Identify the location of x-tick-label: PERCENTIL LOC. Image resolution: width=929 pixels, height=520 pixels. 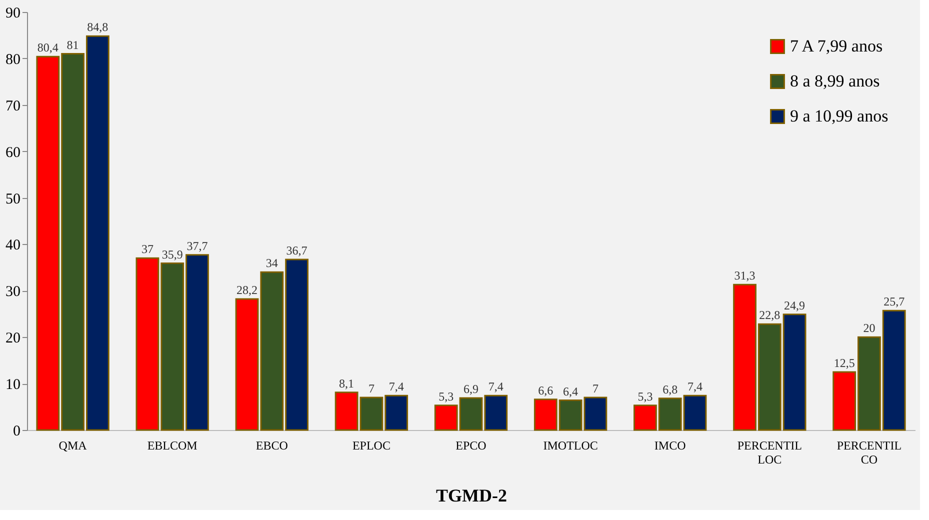
(769, 452).